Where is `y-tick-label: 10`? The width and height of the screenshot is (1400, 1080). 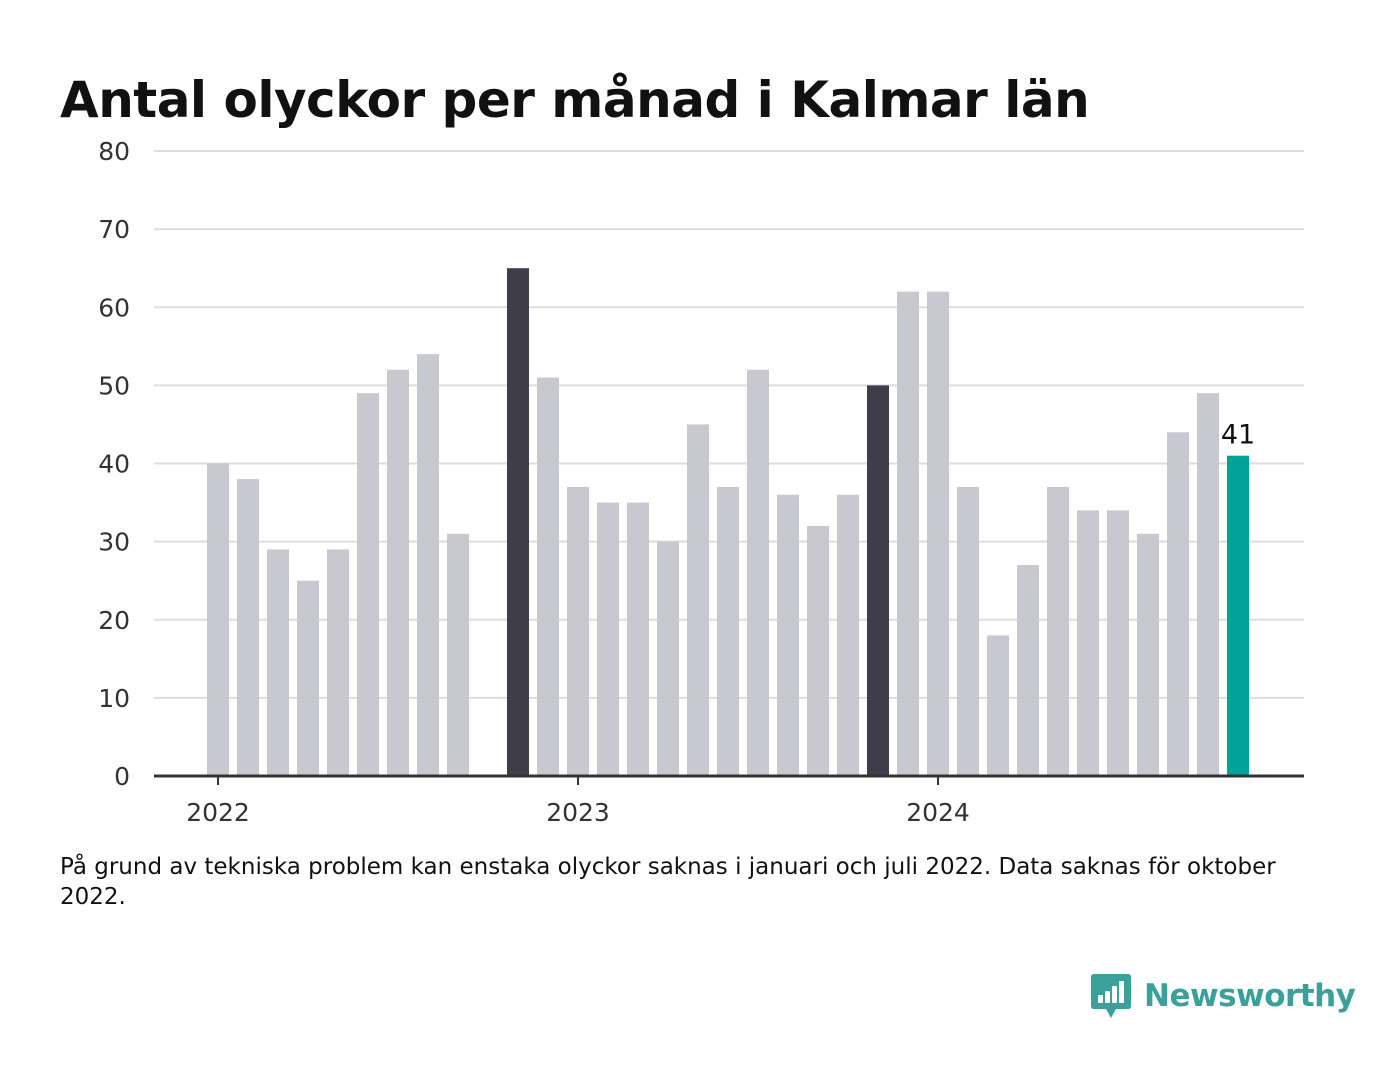
y-tick-label: 10 is located at coordinates (114, 698).